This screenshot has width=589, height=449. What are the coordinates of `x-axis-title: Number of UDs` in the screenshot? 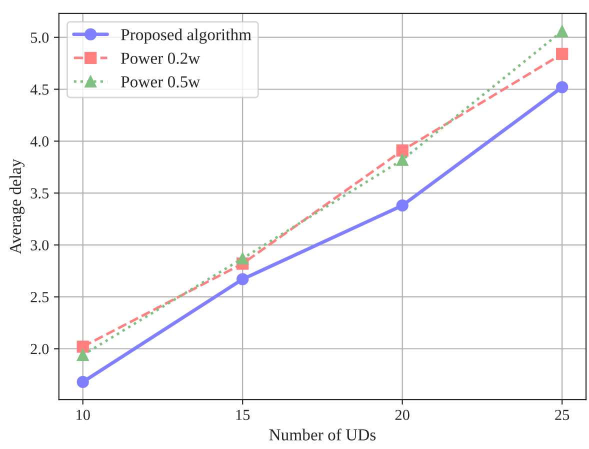 It's located at (322, 434).